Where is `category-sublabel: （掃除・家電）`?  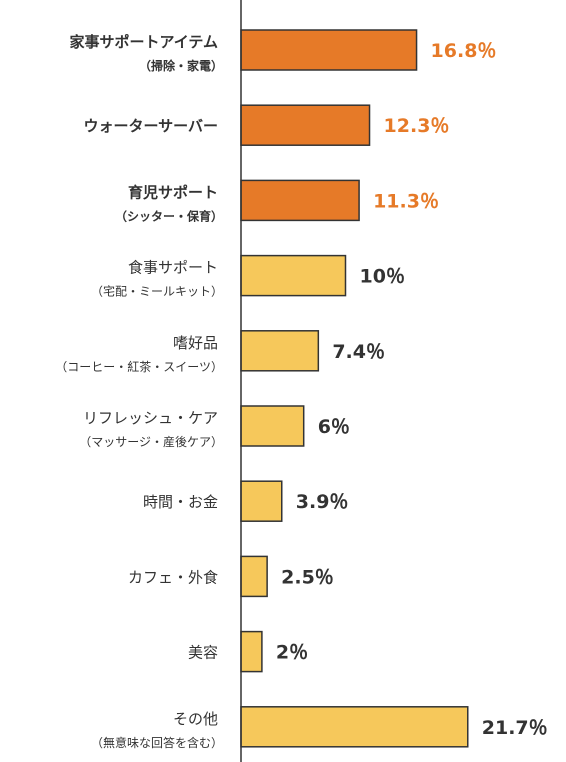
category-sublabel: （掃除・家電） is located at coordinates (181, 65).